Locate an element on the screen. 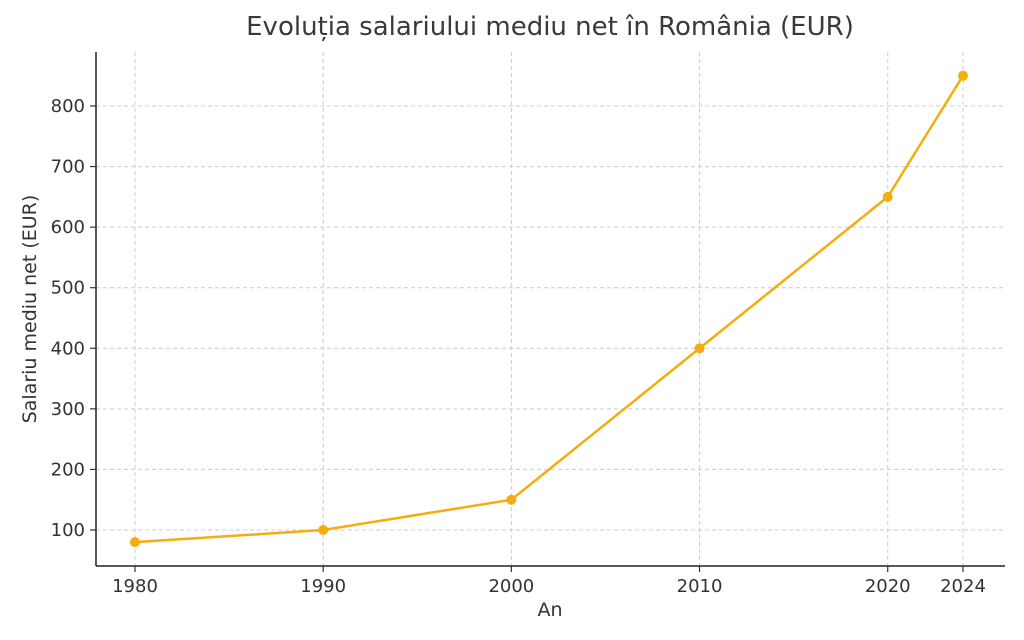 The image size is (1024, 640). y-tick-label: 300 is located at coordinates (68, 409).